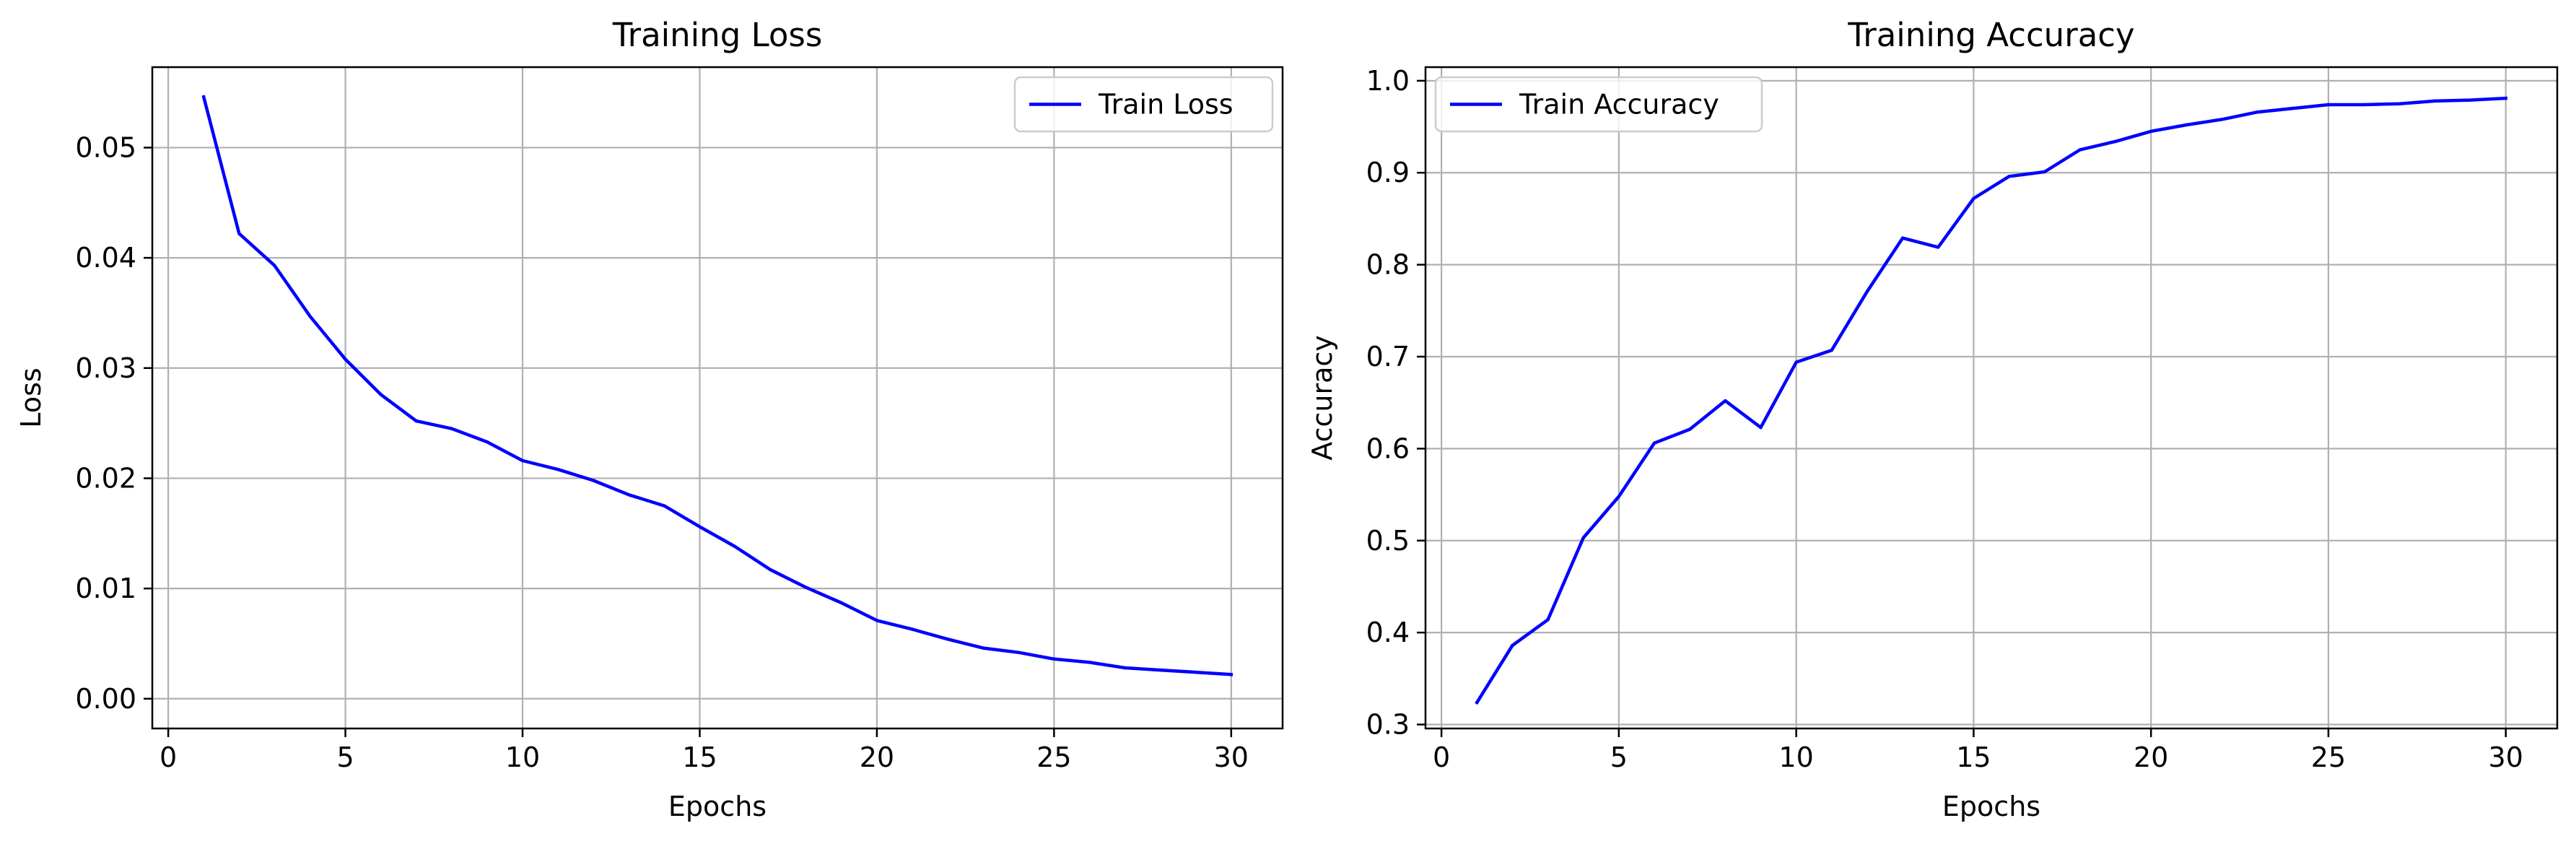 The width and height of the screenshot is (2576, 844). I want to click on y-tick-label: 0.02, so click(105, 478).